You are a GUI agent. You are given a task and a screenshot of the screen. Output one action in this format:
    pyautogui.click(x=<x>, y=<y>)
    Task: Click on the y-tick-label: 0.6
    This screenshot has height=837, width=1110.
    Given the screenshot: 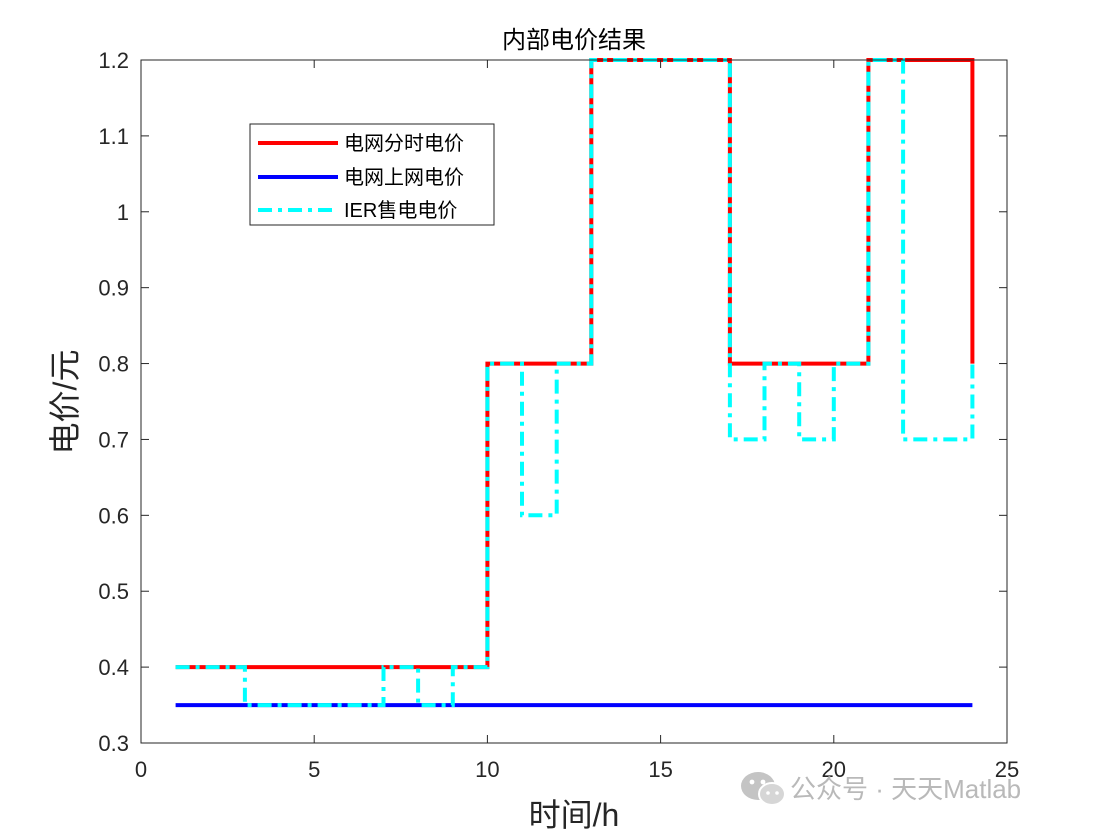 What is the action you would take?
    pyautogui.click(x=113, y=515)
    